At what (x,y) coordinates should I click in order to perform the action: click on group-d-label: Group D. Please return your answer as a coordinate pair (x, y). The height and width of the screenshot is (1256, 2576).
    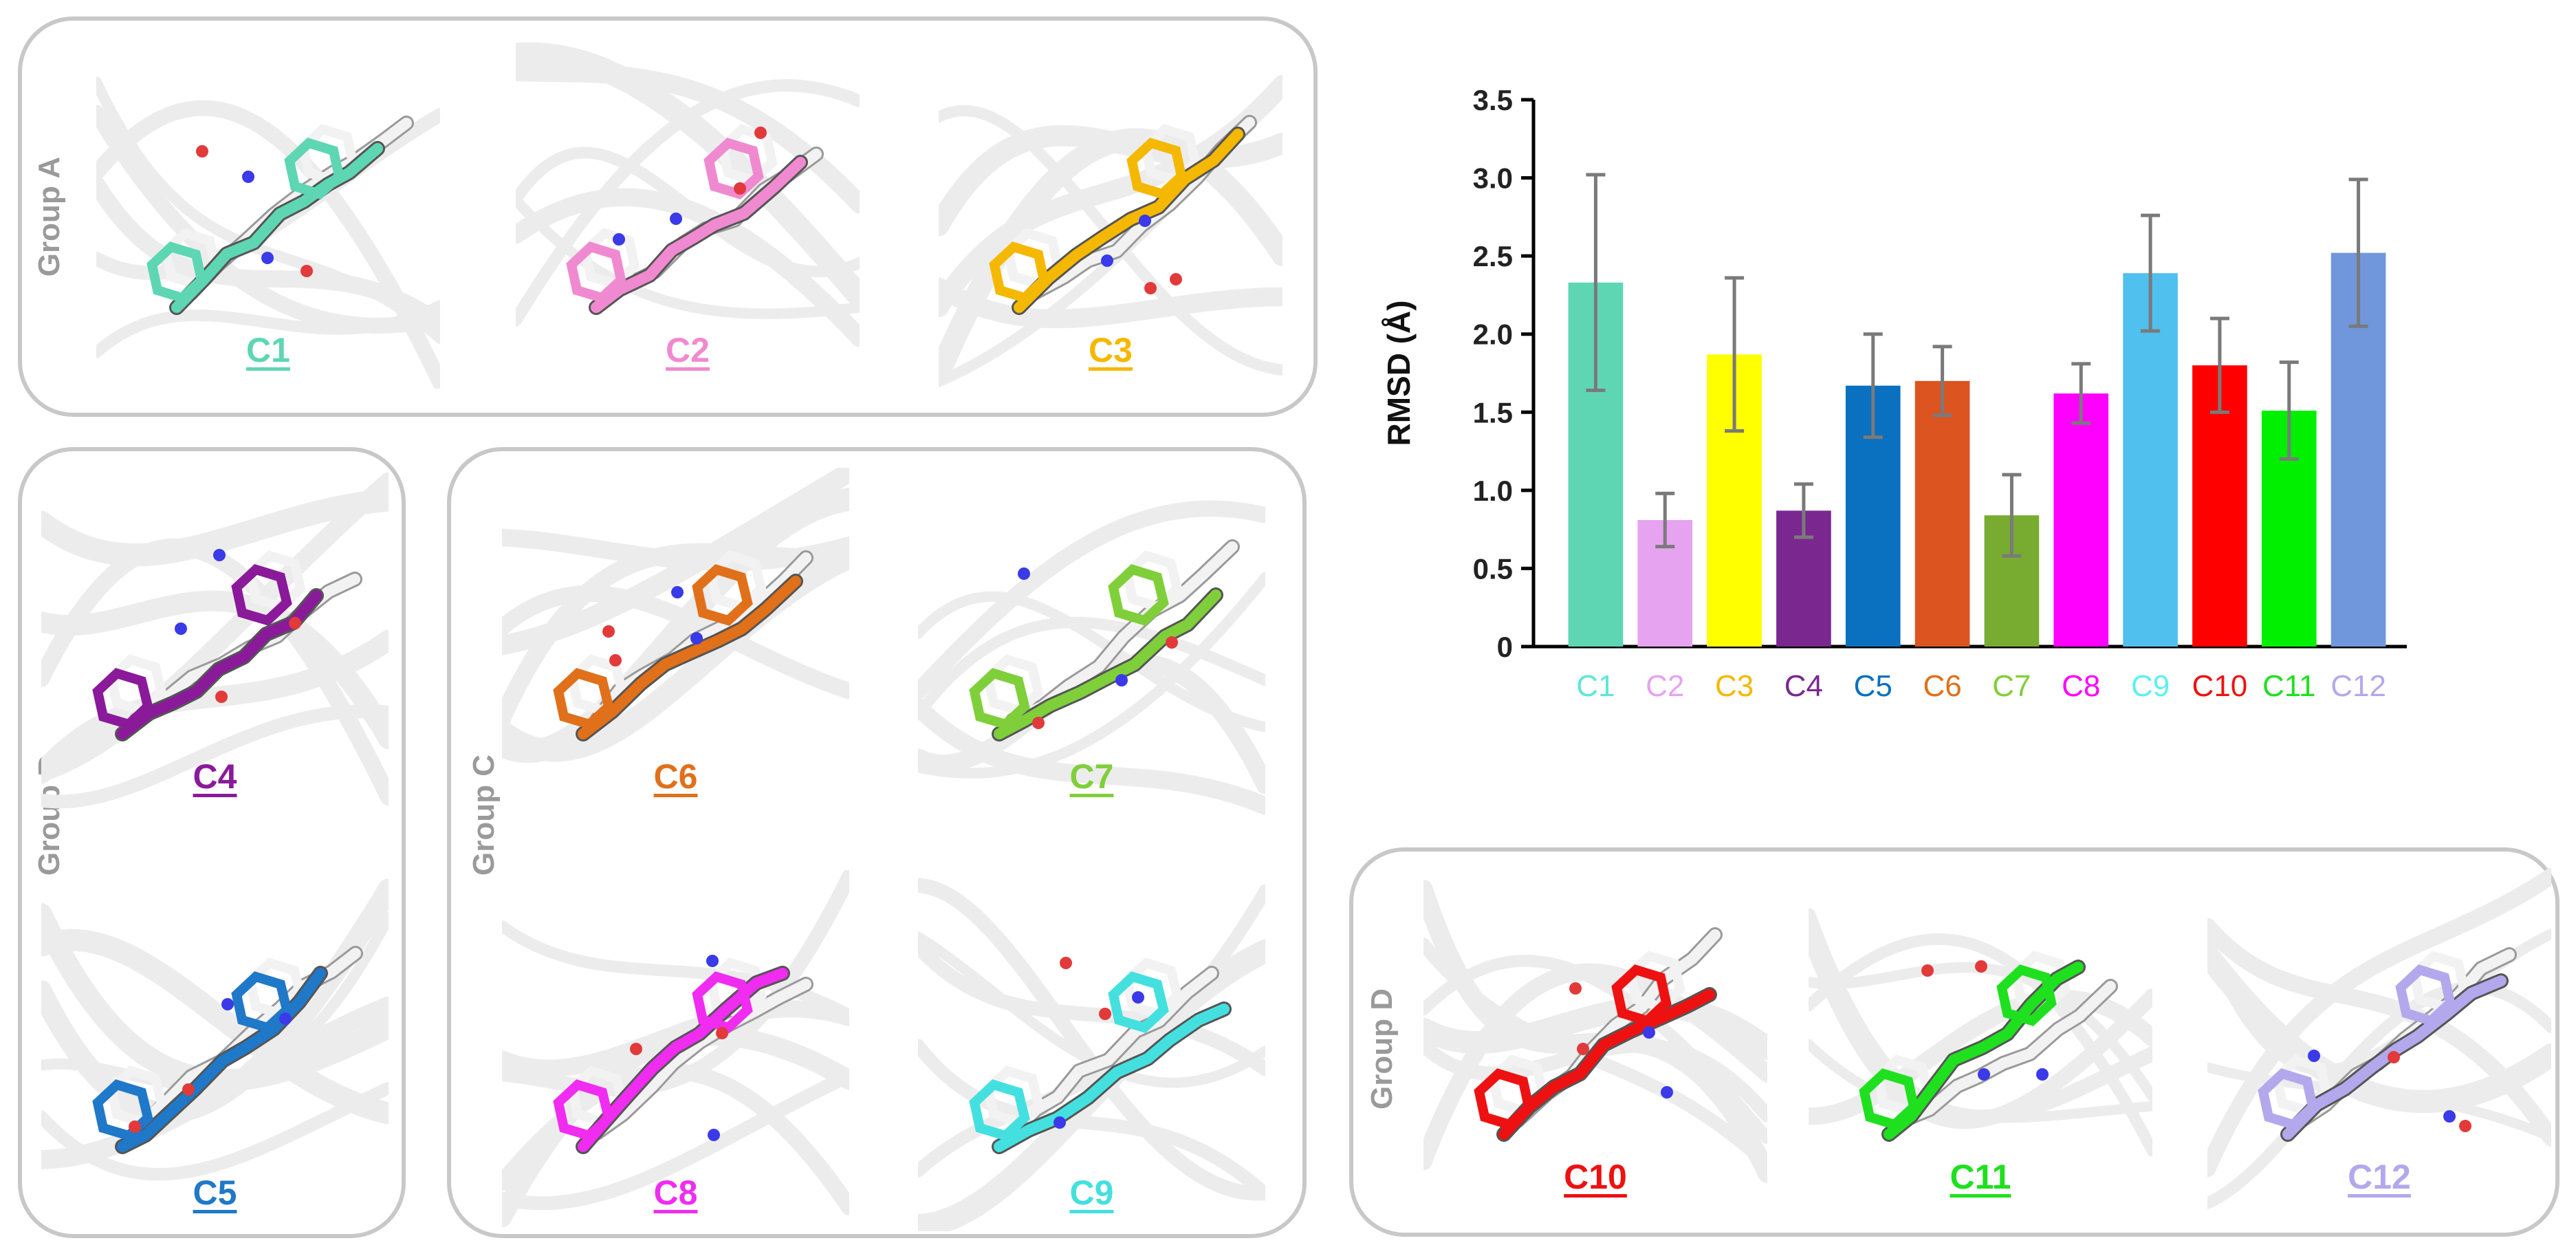
    Looking at the image, I should click on (1382, 1048).